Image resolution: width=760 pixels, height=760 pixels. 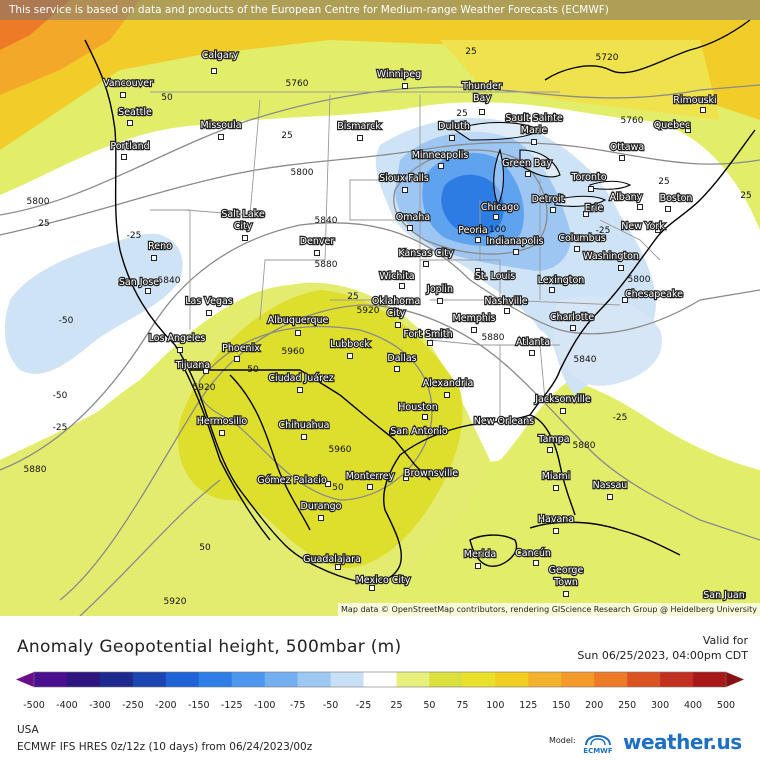 I want to click on colorbar-min-arrow, so click(x=25, y=679).